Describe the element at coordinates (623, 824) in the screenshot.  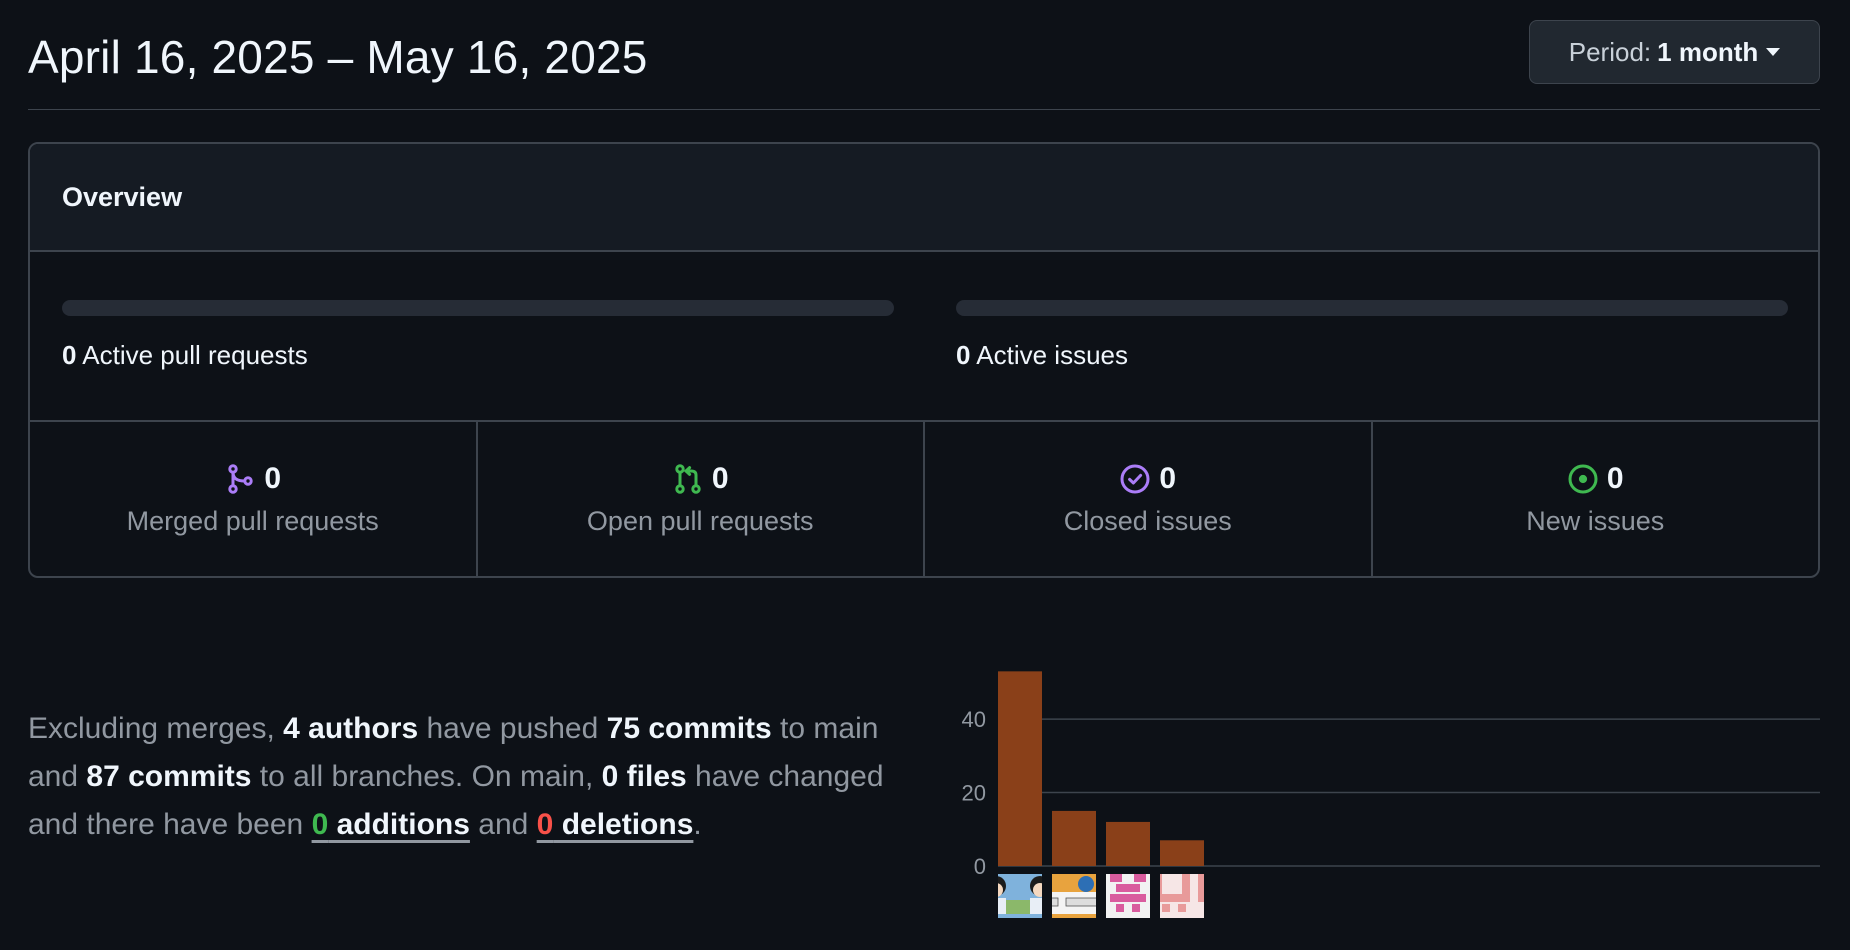
I see `deletions-label: deletions` at that location.